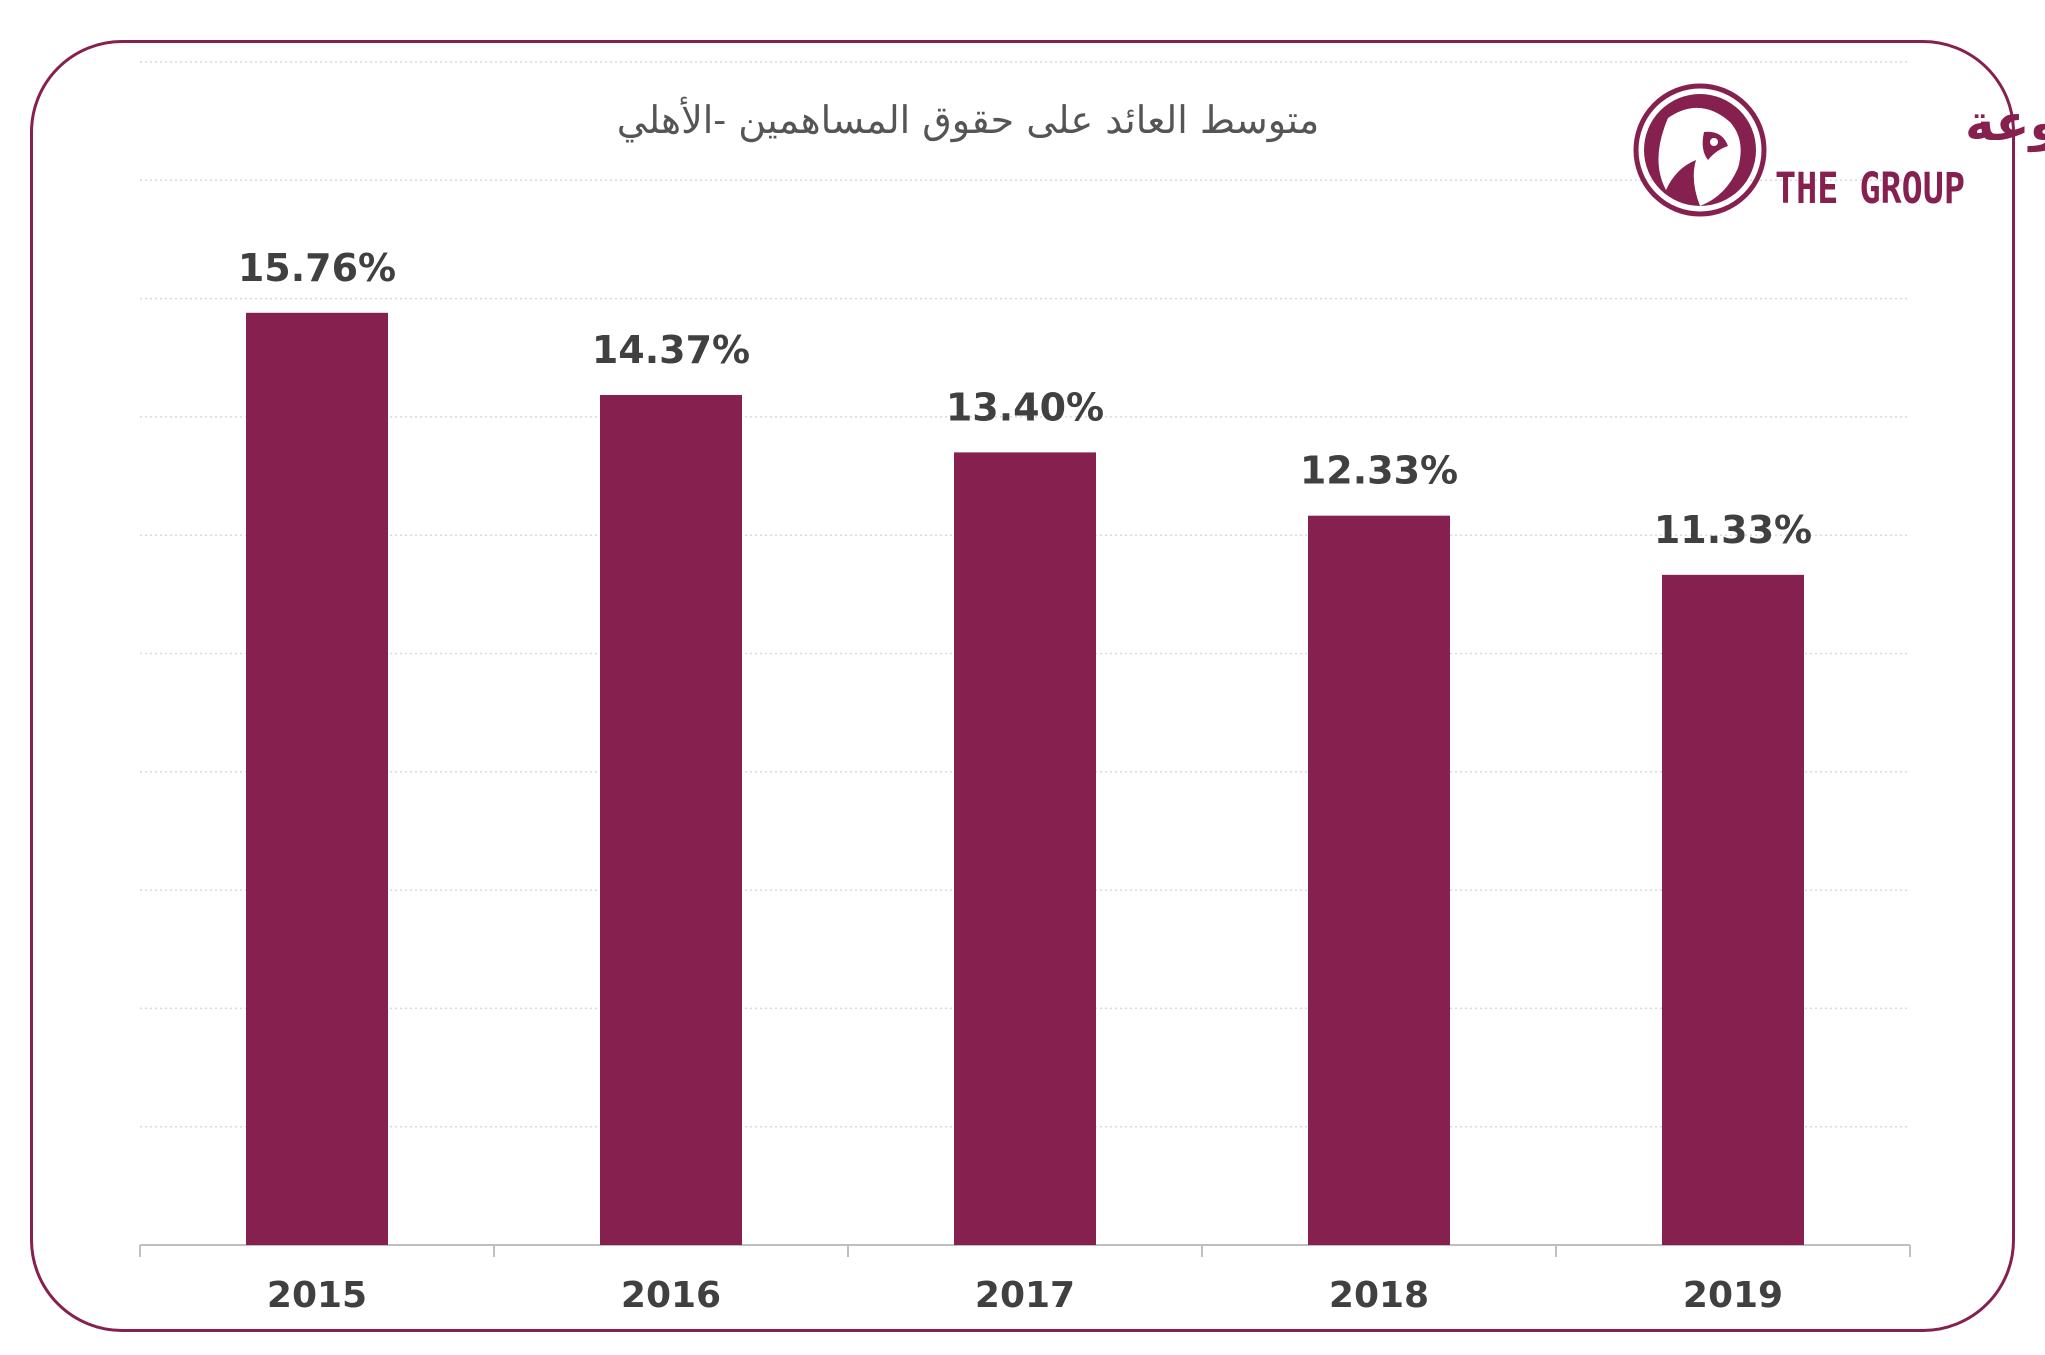 The width and height of the screenshot is (2045, 1355). I want to click on x-tick-labels: 2015 2016 2017 2018 2019, so click(1025, 1295).